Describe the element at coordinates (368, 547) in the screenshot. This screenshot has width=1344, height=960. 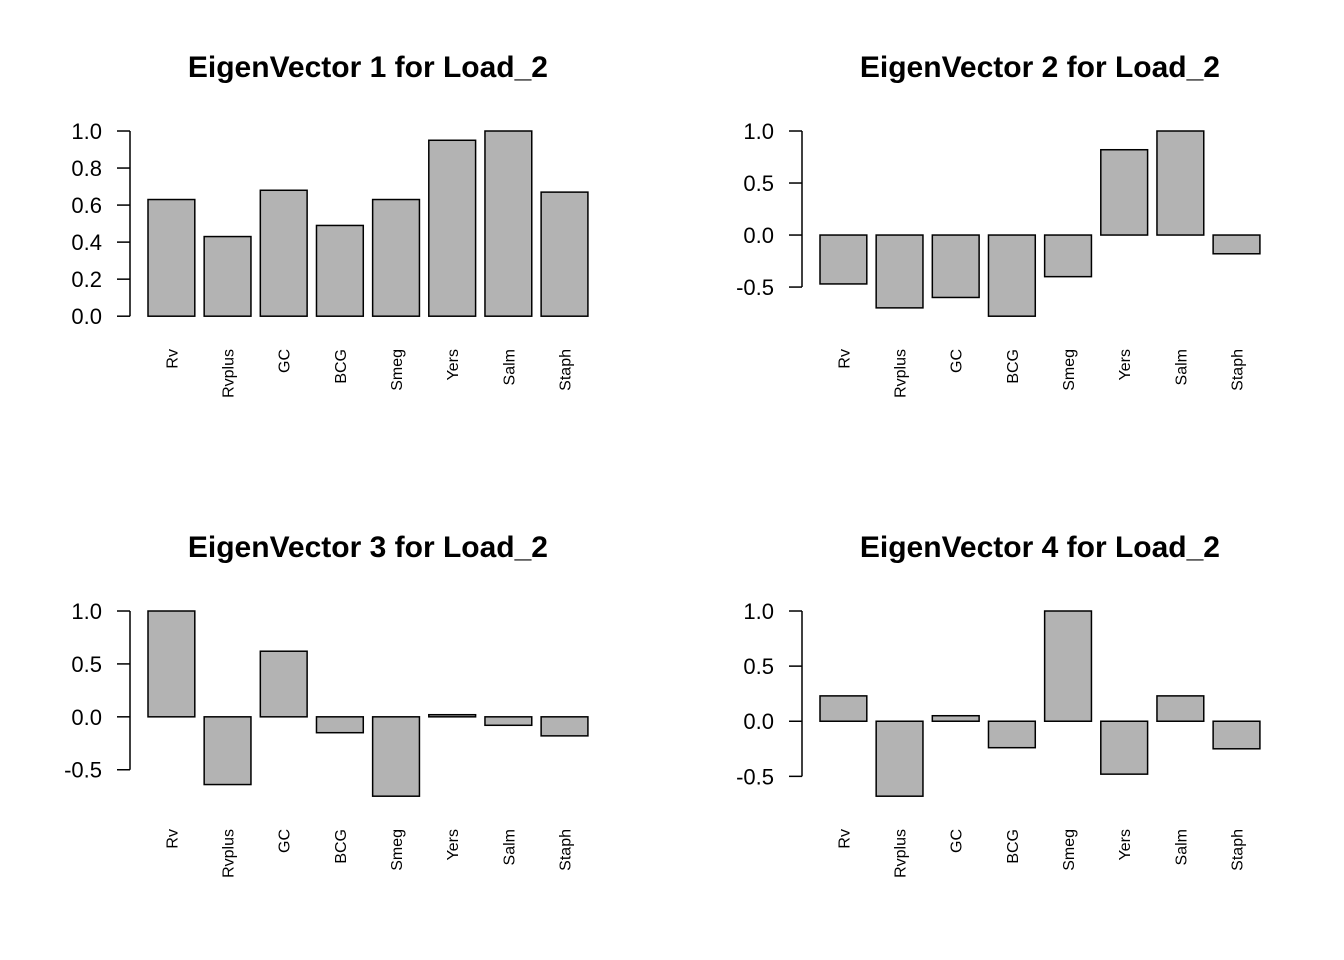
I see `chart-title: EigenVector 3 for Load_2` at that location.